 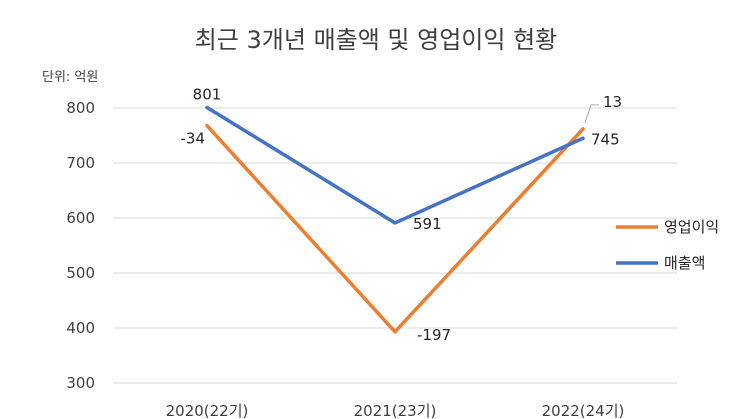 What do you see at coordinates (80, 163) in the screenshot?
I see `y-tick-label: 700` at bounding box center [80, 163].